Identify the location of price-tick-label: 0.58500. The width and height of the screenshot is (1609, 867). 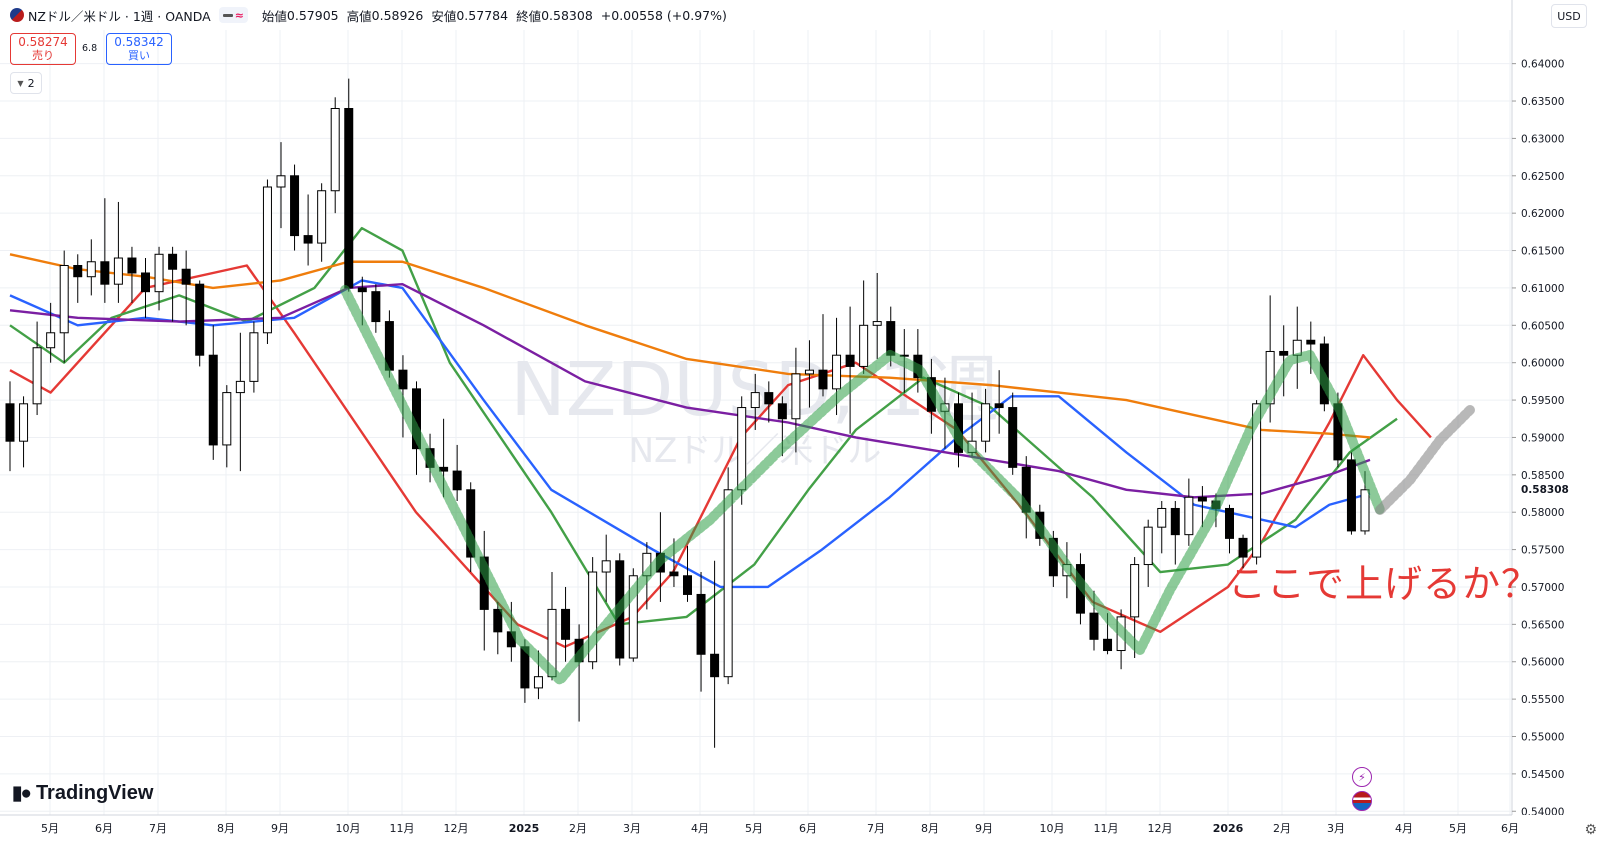
(1542, 476).